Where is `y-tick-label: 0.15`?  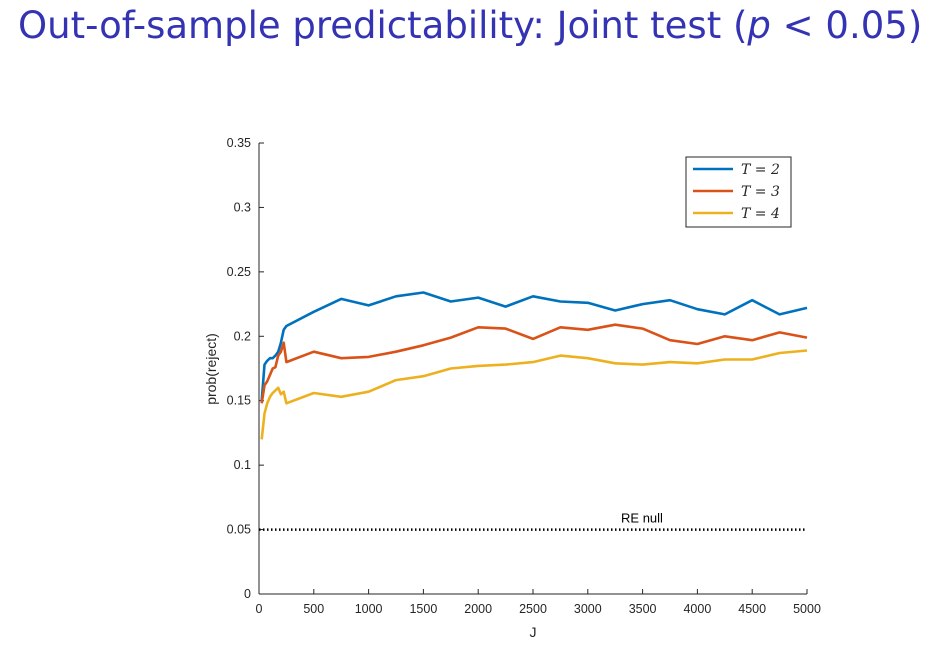 y-tick-label: 0.15 is located at coordinates (239, 401).